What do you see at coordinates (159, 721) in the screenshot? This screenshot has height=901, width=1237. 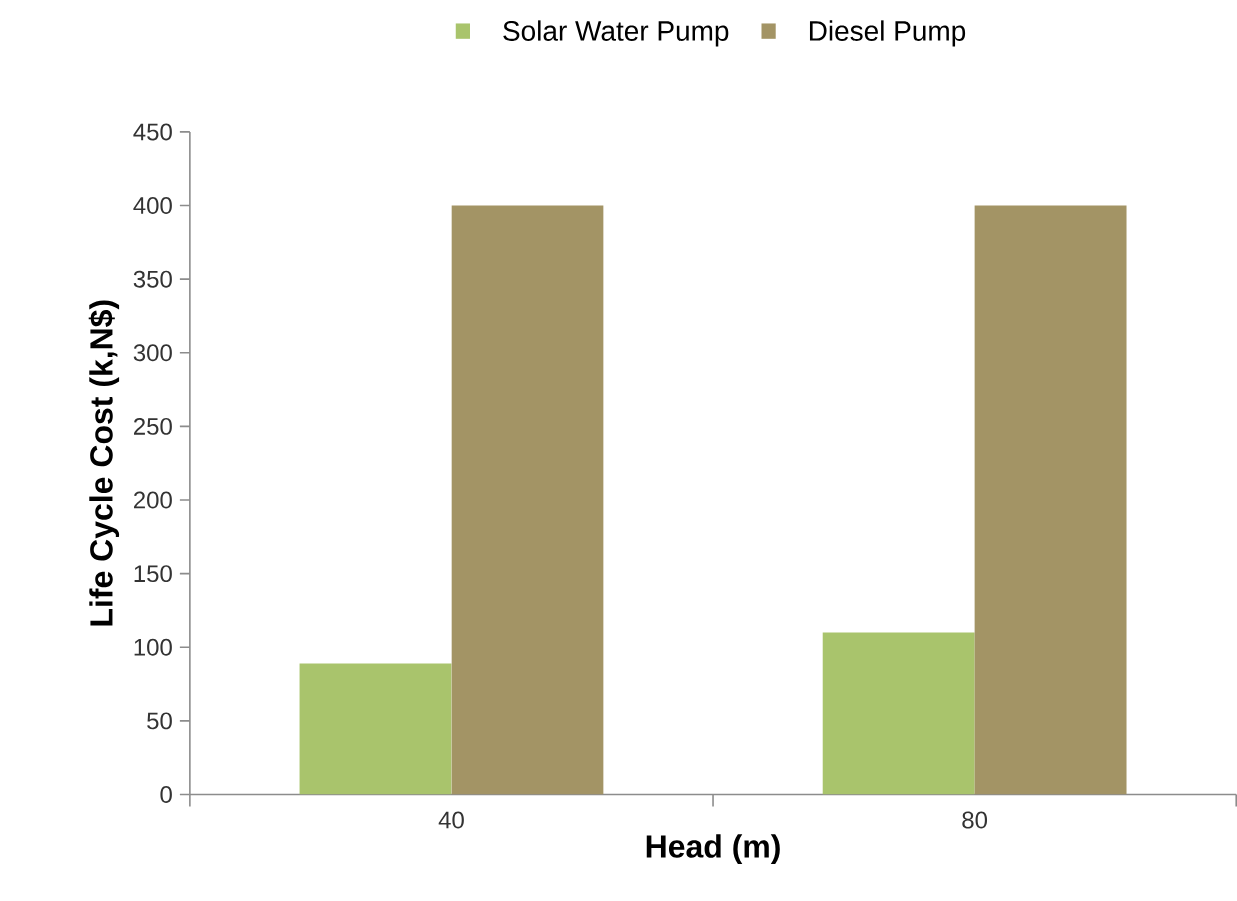 I see `y-tick-label: 50` at bounding box center [159, 721].